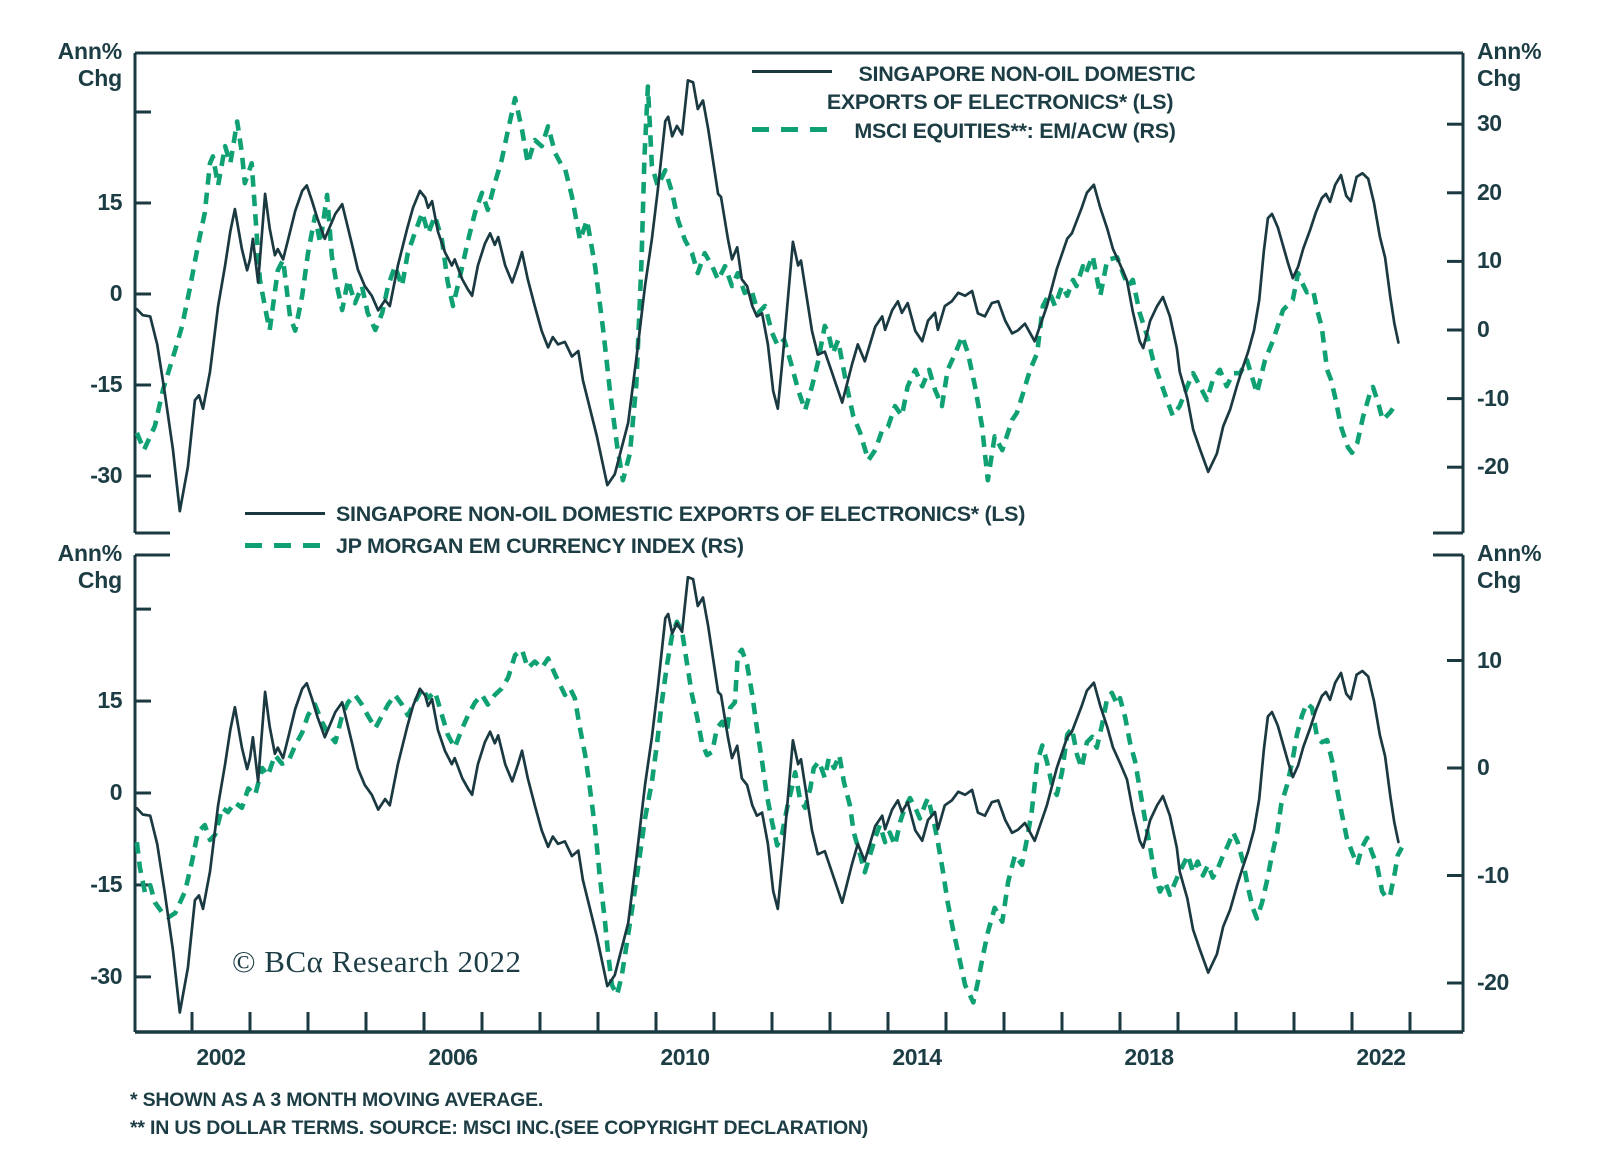 The height and width of the screenshot is (1168, 1600). What do you see at coordinates (685, 1057) in the screenshot?
I see `x-axis-year-label: 2010` at bounding box center [685, 1057].